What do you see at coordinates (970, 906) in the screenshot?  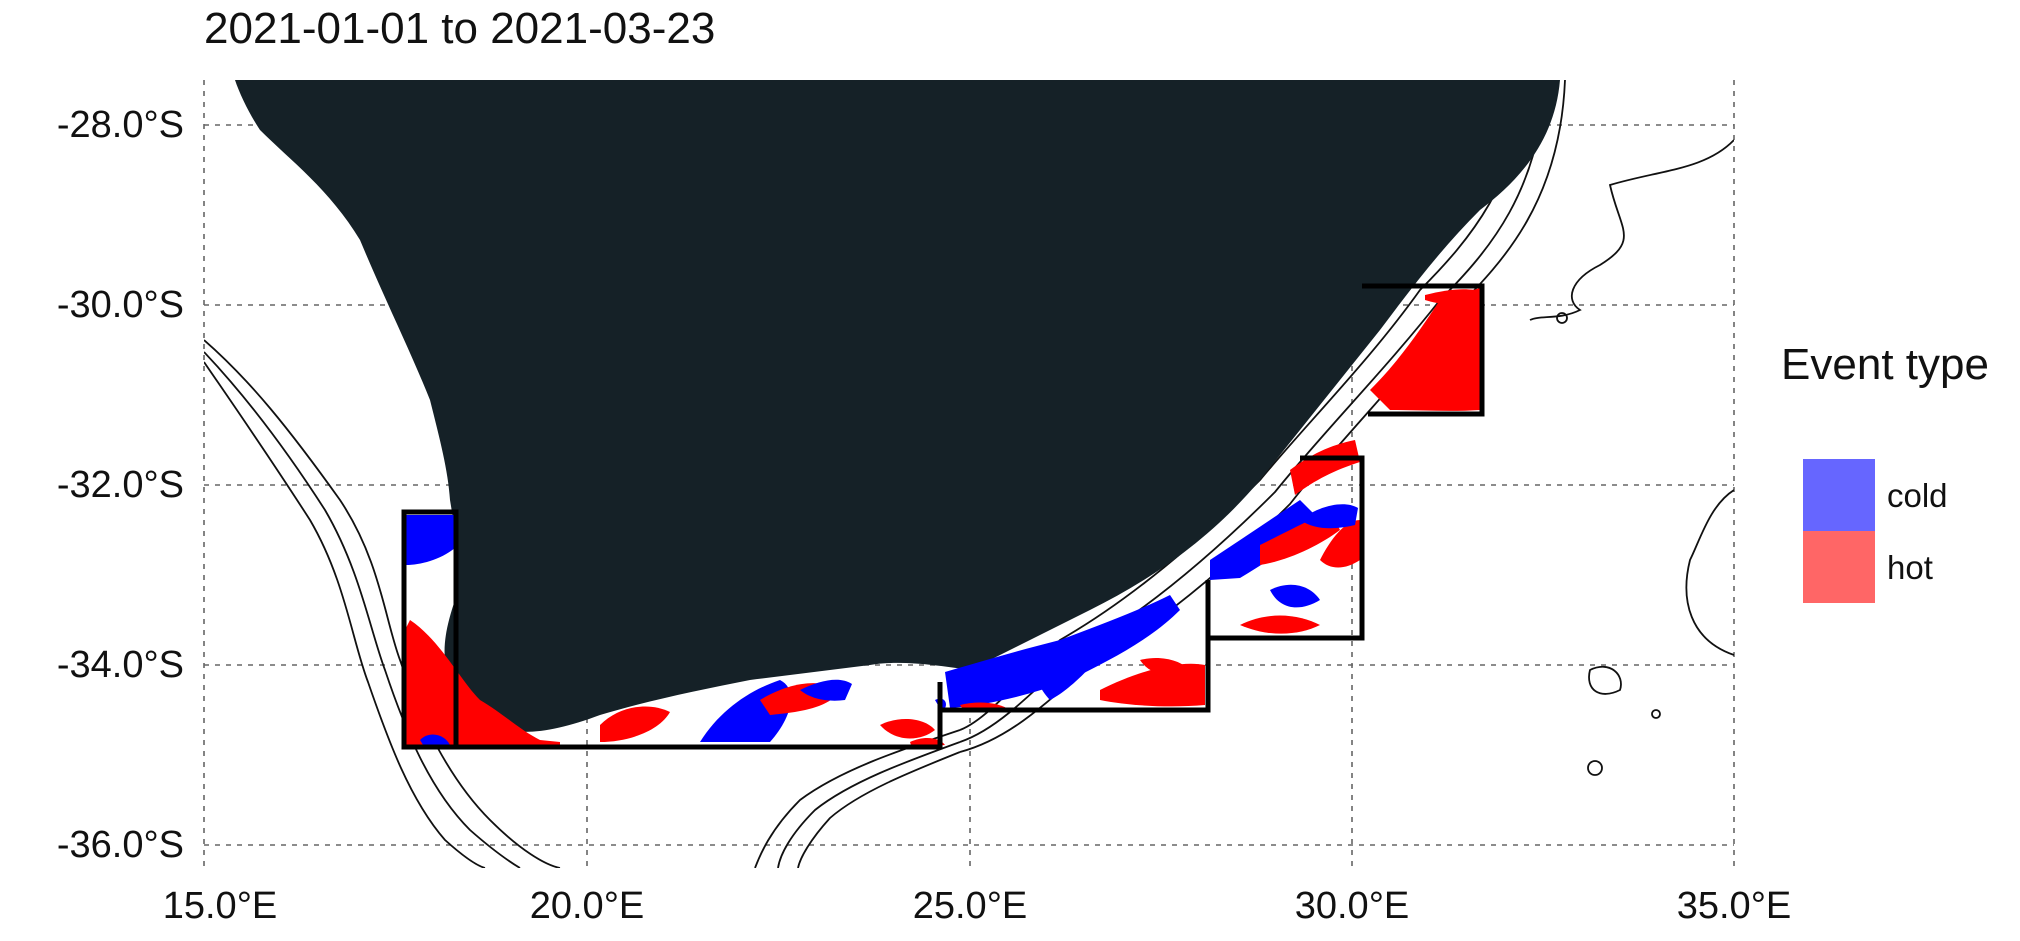 I see `x-tick-label: 25.0°E` at bounding box center [970, 906].